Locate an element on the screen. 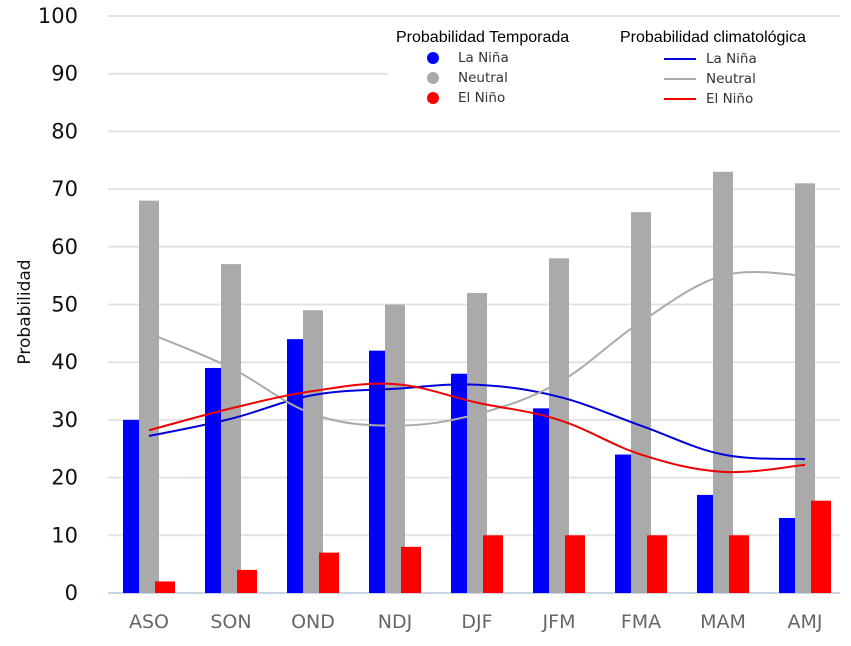 Image resolution: width=851 pixels, height=646 pixels. bar-neutral-jfm is located at coordinates (559, 425).